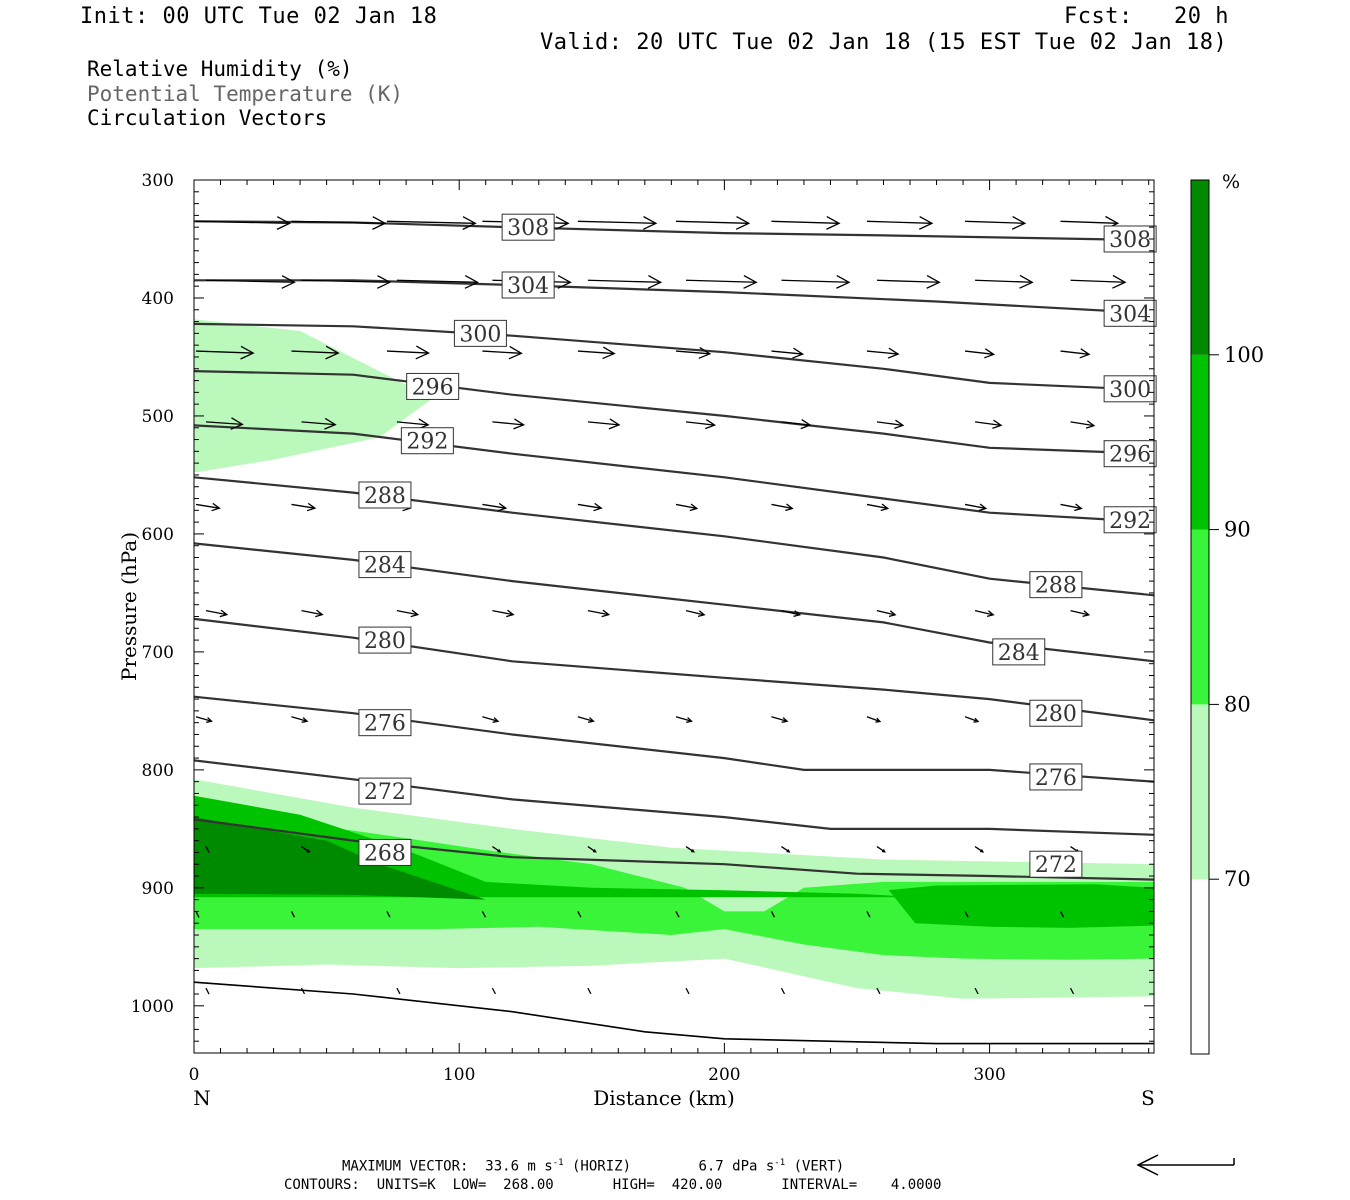  Describe the element at coordinates (1237, 879) in the screenshot. I see `colorbar-label: 70` at that location.